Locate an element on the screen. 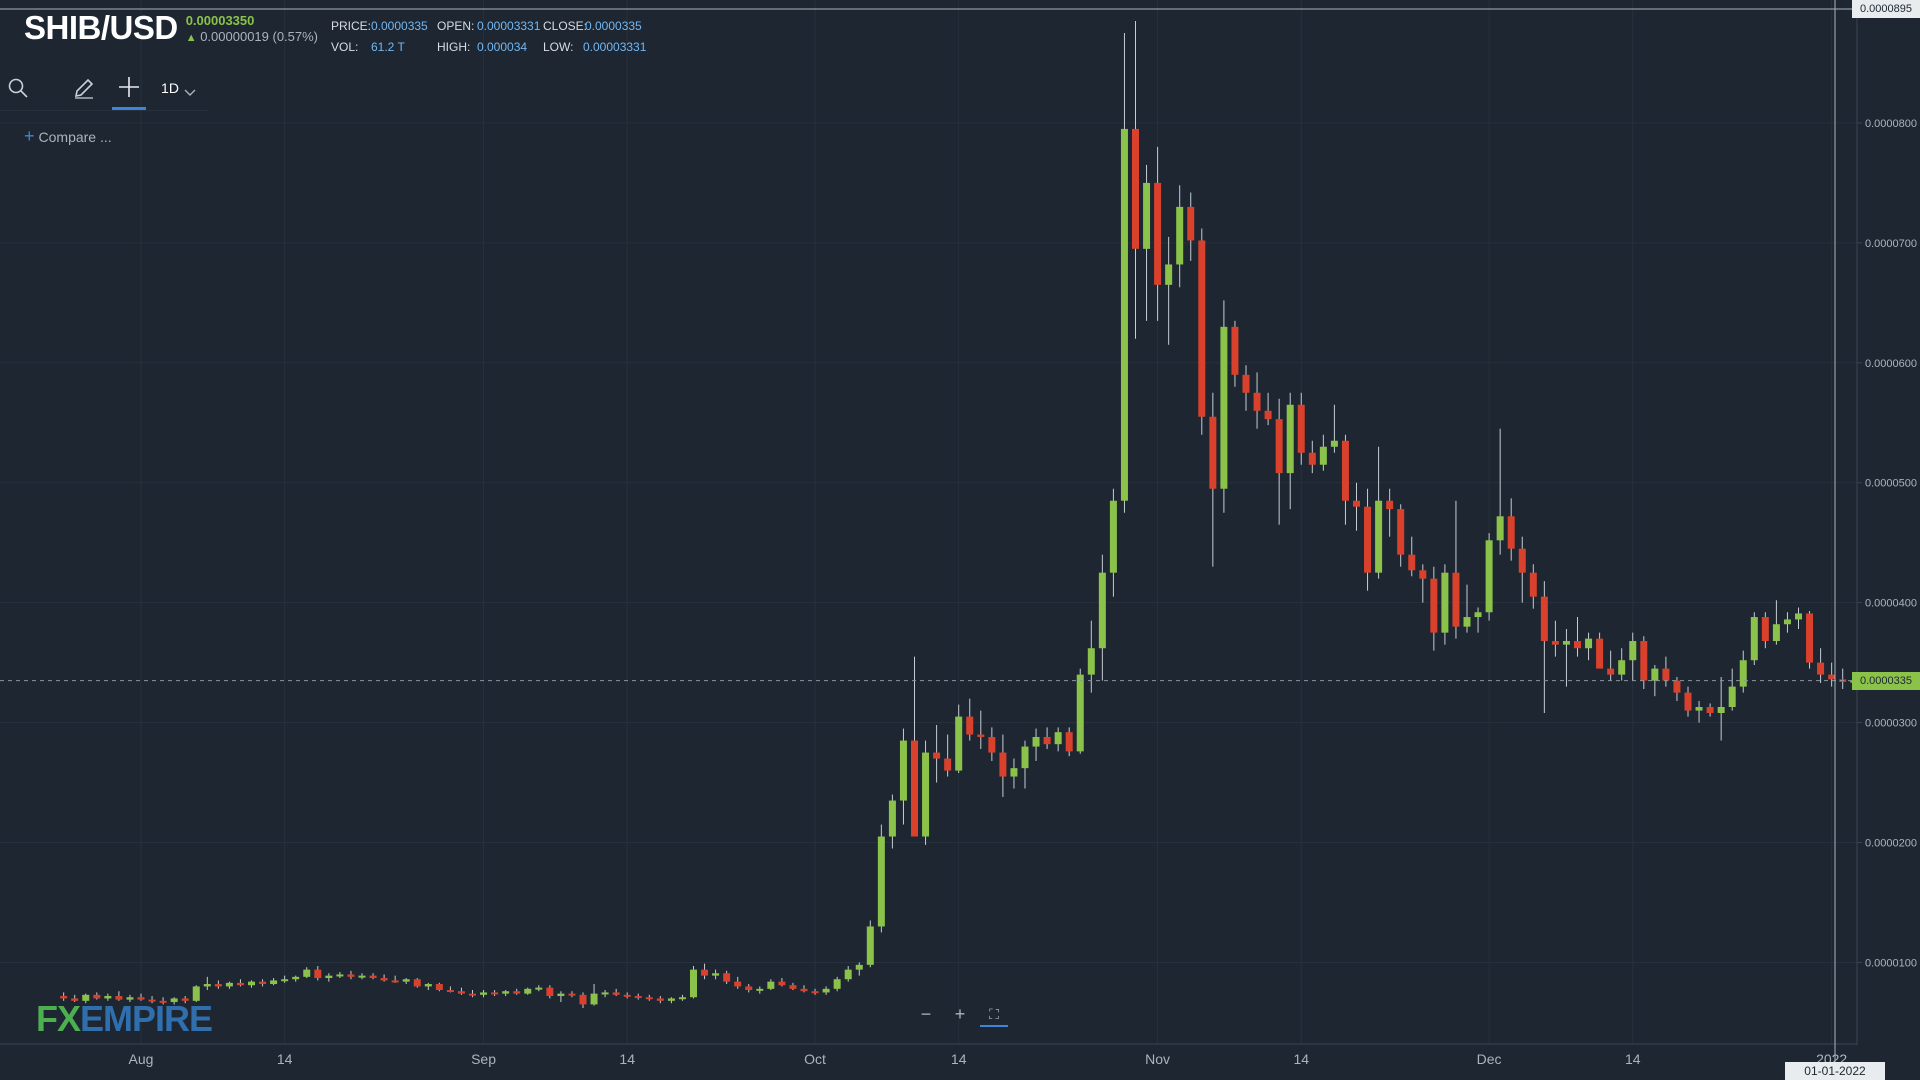 The height and width of the screenshot is (1080, 1920). x-tick-label: Oct is located at coordinates (815, 1059).